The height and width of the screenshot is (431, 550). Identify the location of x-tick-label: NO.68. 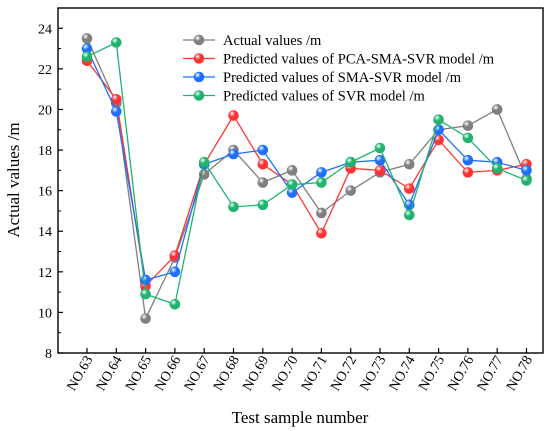
(227, 374).